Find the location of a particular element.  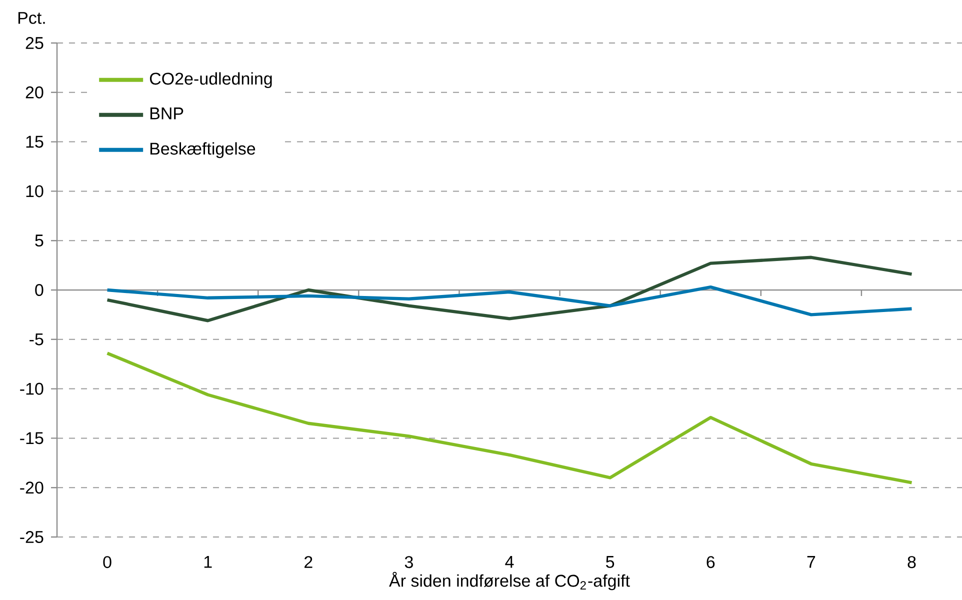

y-tick-label: -15 is located at coordinates (32, 438).